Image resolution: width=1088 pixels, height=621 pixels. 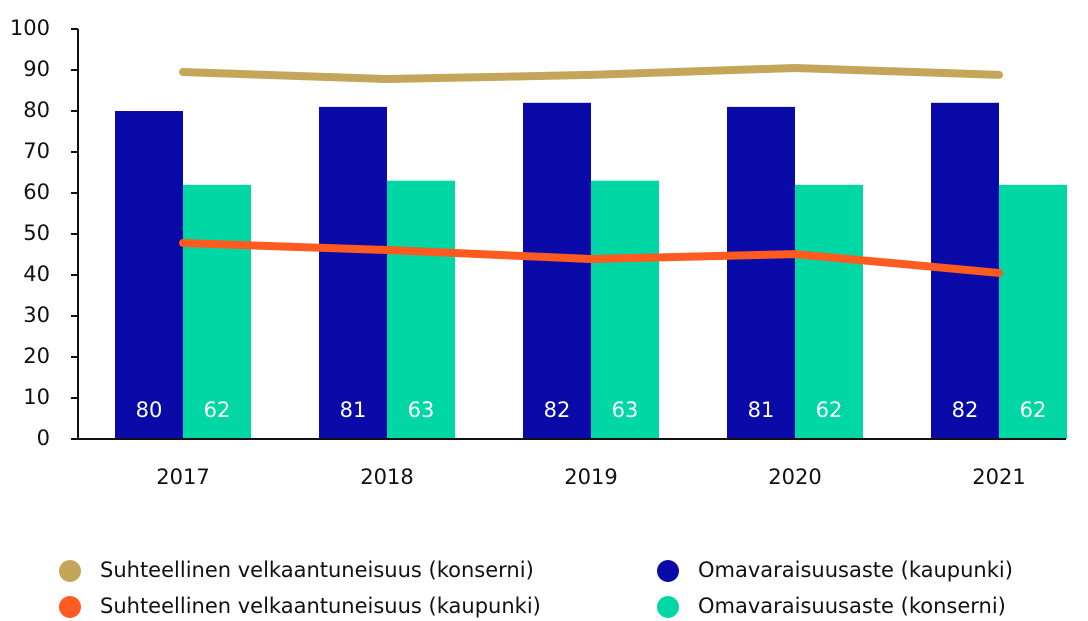 What do you see at coordinates (36, 397) in the screenshot?
I see `y-tick-label: 10` at bounding box center [36, 397].